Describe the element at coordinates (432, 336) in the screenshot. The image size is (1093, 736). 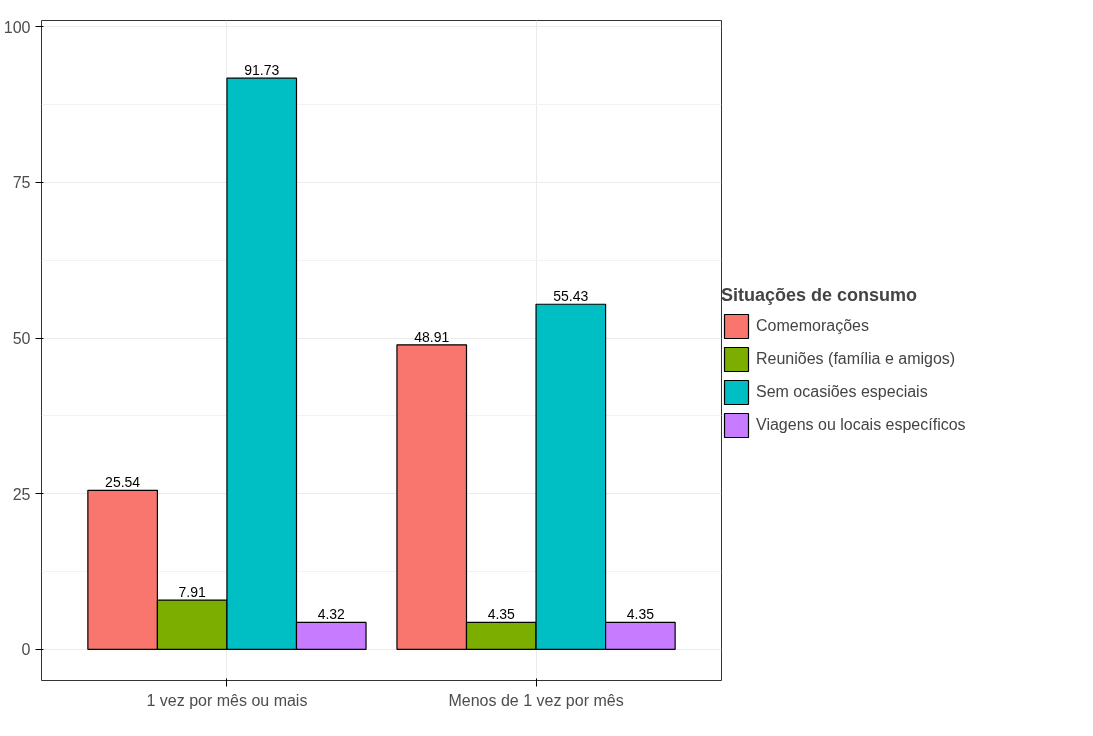
I see `data-label: 48.91` at that location.